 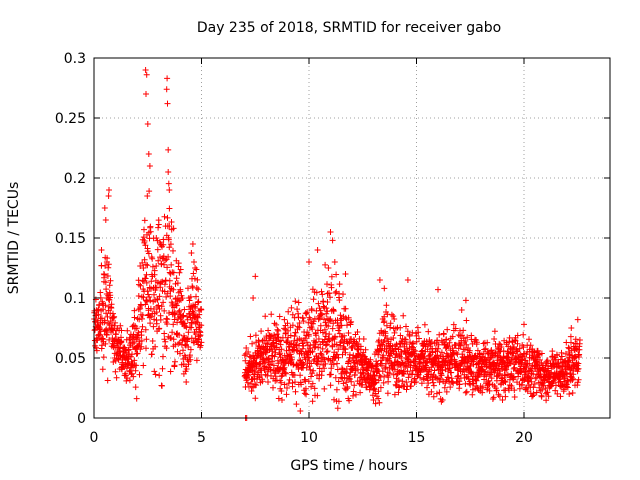 What do you see at coordinates (70, 119) in the screenshot?
I see `y-tick-label: 0.25` at bounding box center [70, 119].